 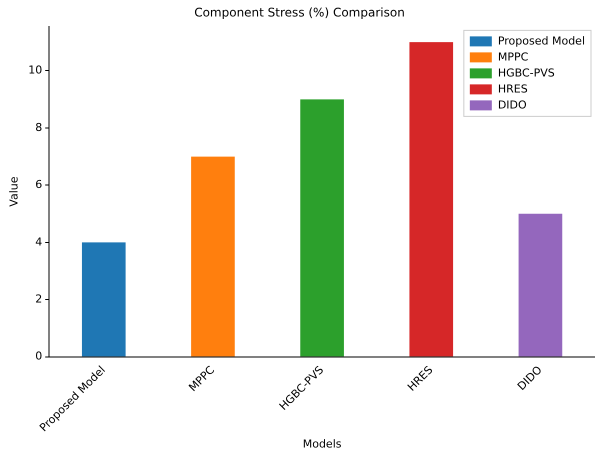 I want to click on y-tick-label: 4, so click(x=38, y=241).